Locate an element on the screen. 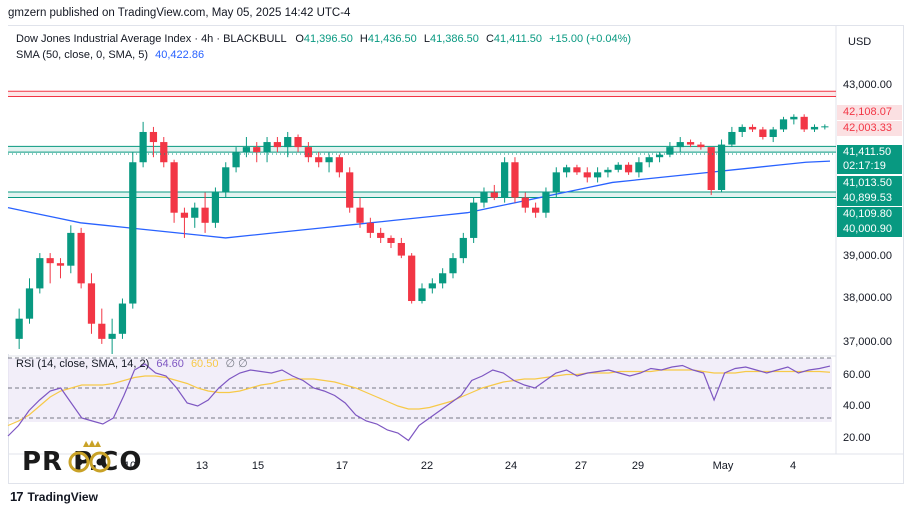  sma-value: 40,422.86 is located at coordinates (180, 55).